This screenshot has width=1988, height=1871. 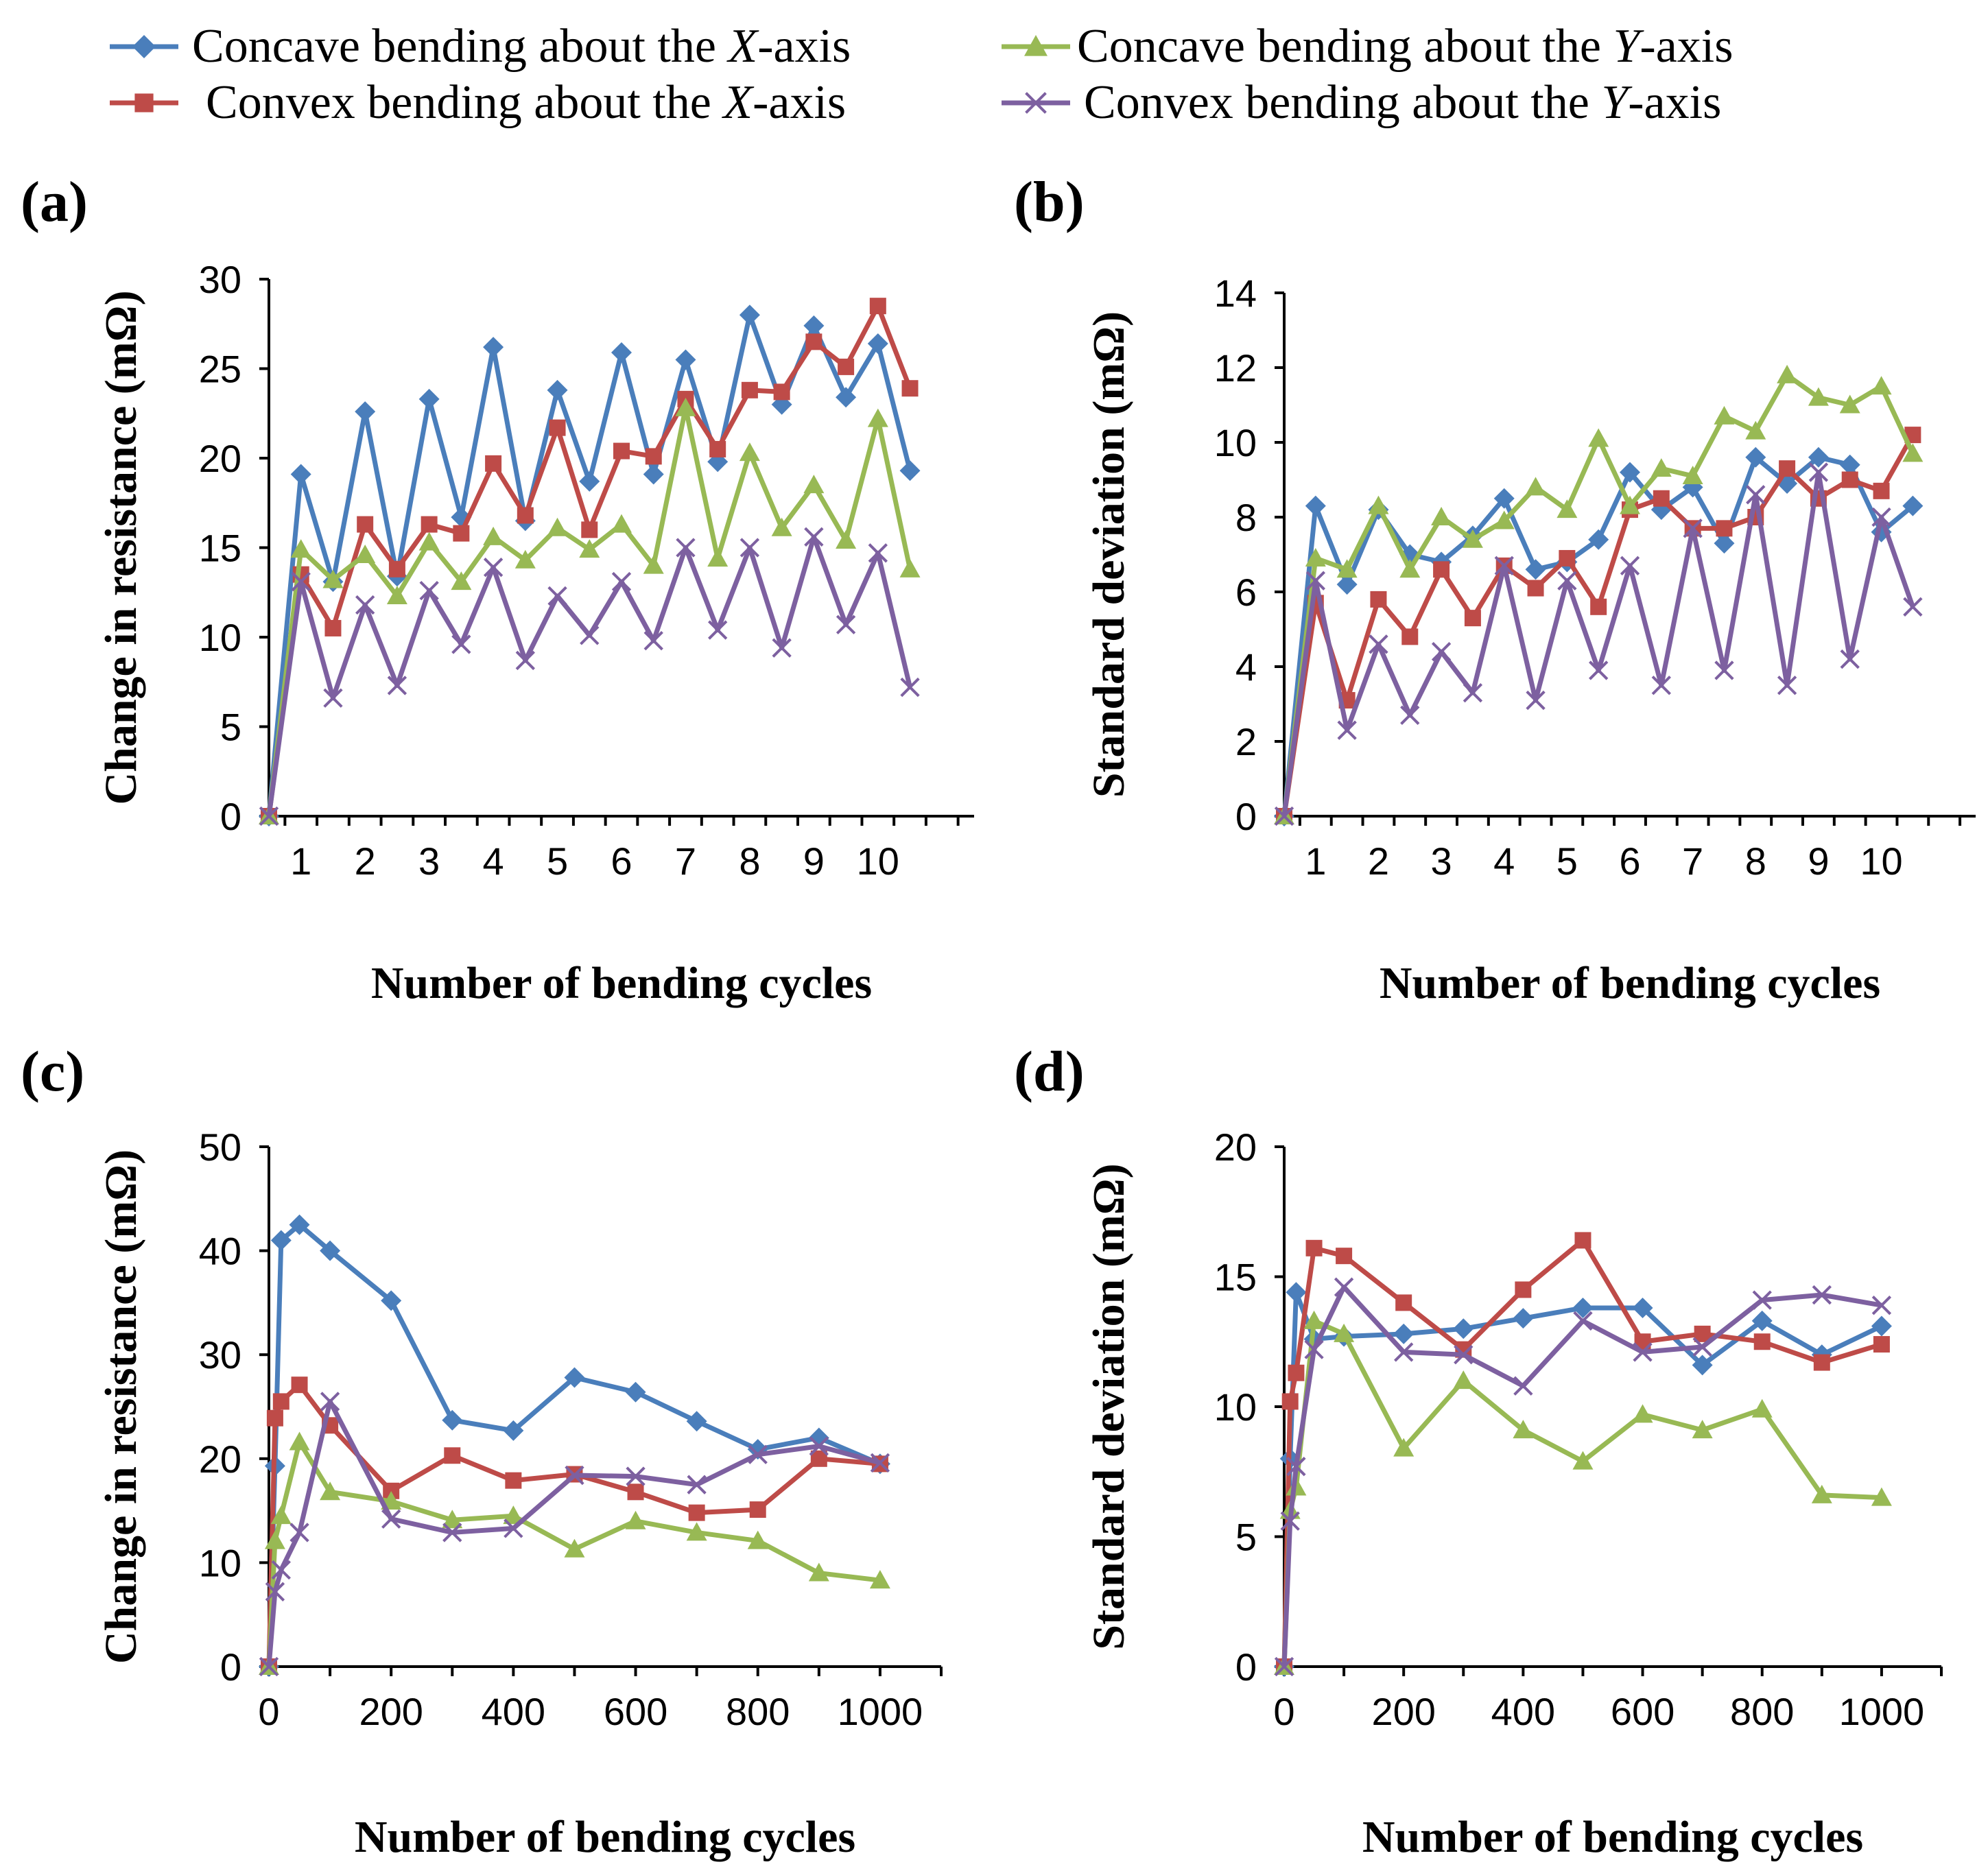 I want to click on y-tick-label: 12, so click(x=1235, y=368).